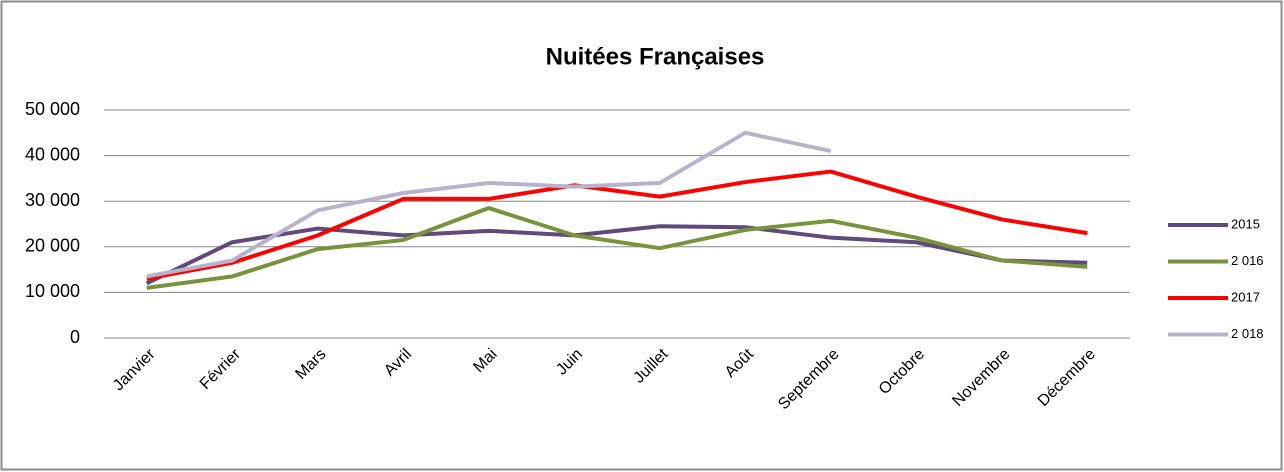 The height and width of the screenshot is (472, 1284). What do you see at coordinates (52, 109) in the screenshot?
I see `y-tick-label: 50 000` at bounding box center [52, 109].